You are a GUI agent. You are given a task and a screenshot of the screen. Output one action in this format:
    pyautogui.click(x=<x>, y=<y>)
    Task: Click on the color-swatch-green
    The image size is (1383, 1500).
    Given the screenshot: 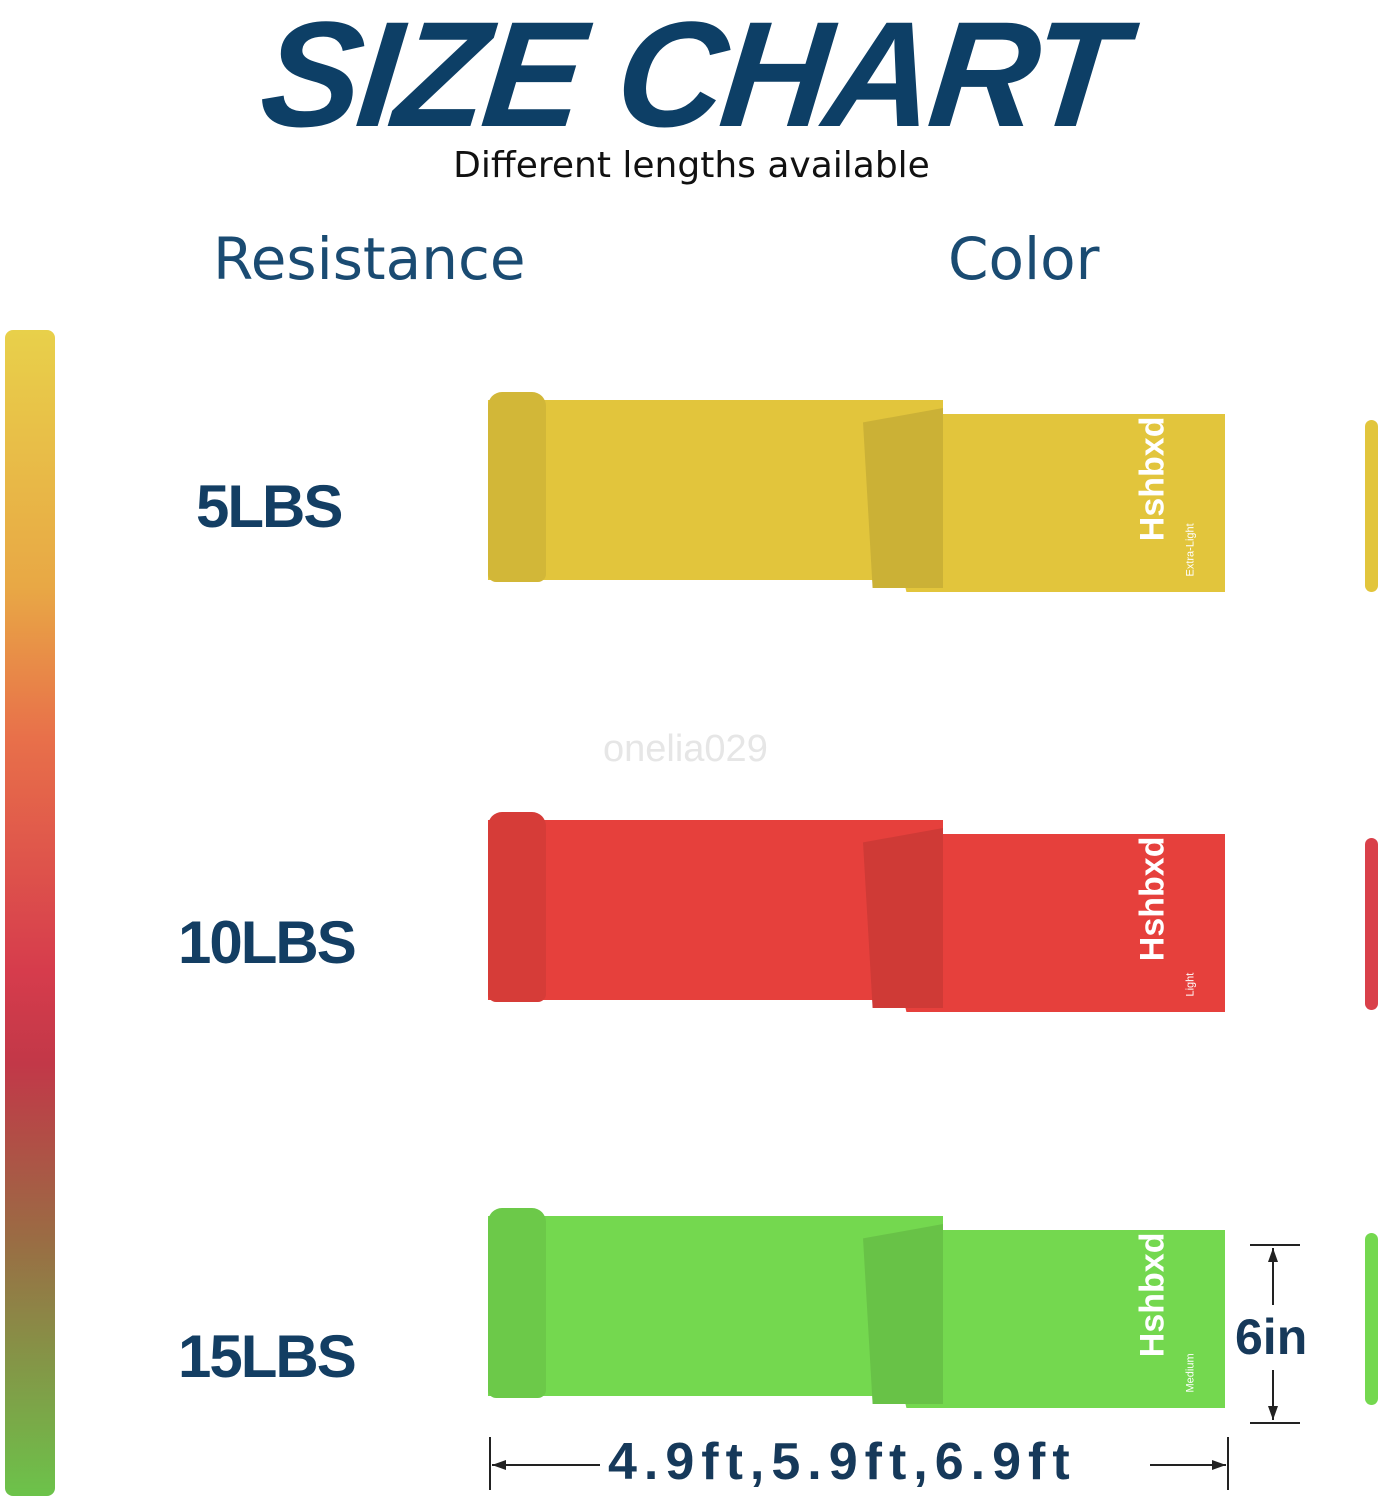 What is the action you would take?
    pyautogui.click(x=1371, y=1319)
    